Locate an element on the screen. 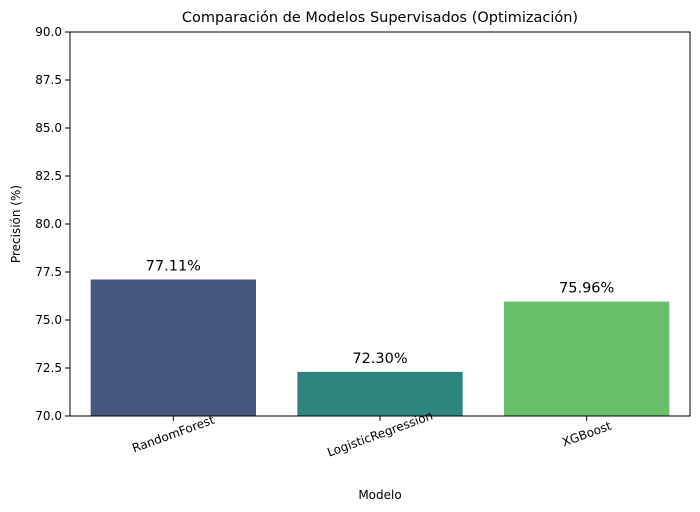 The image size is (700, 512). x-axis-label: Modelo is located at coordinates (379, 495).